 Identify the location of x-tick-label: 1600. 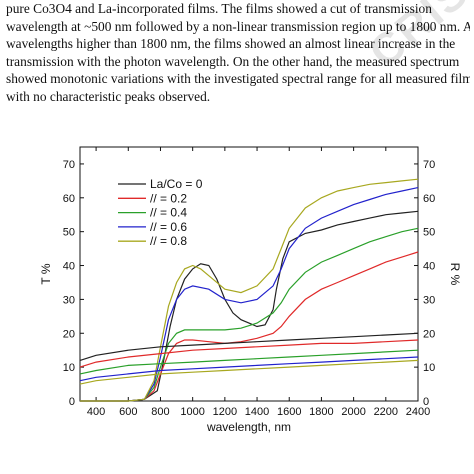
(289, 412).